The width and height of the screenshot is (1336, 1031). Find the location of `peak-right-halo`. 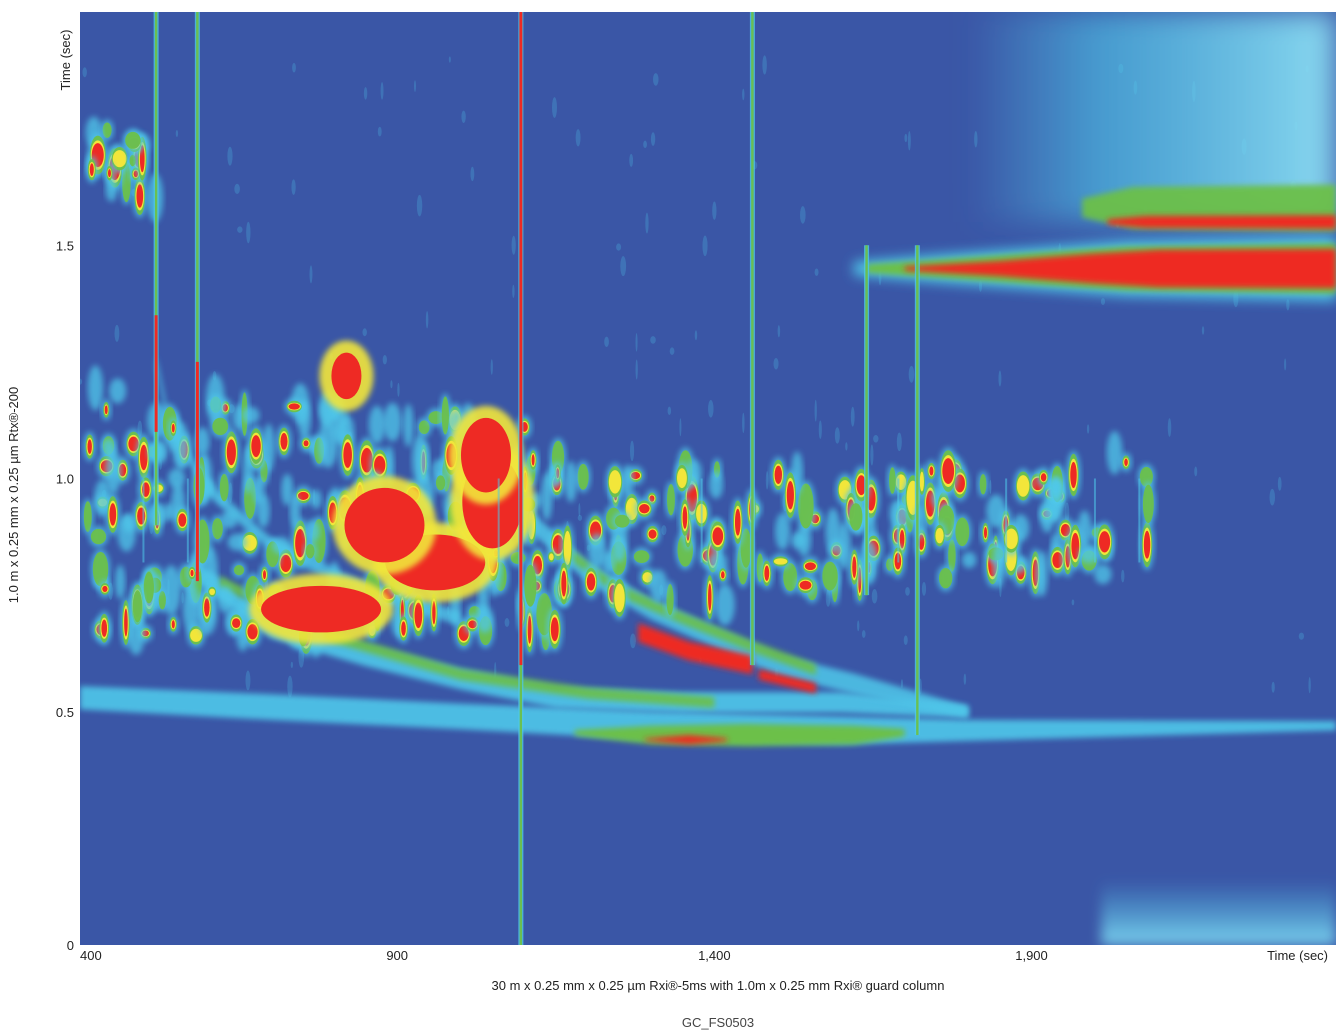

peak-right-halo is located at coordinates (1042, 574).